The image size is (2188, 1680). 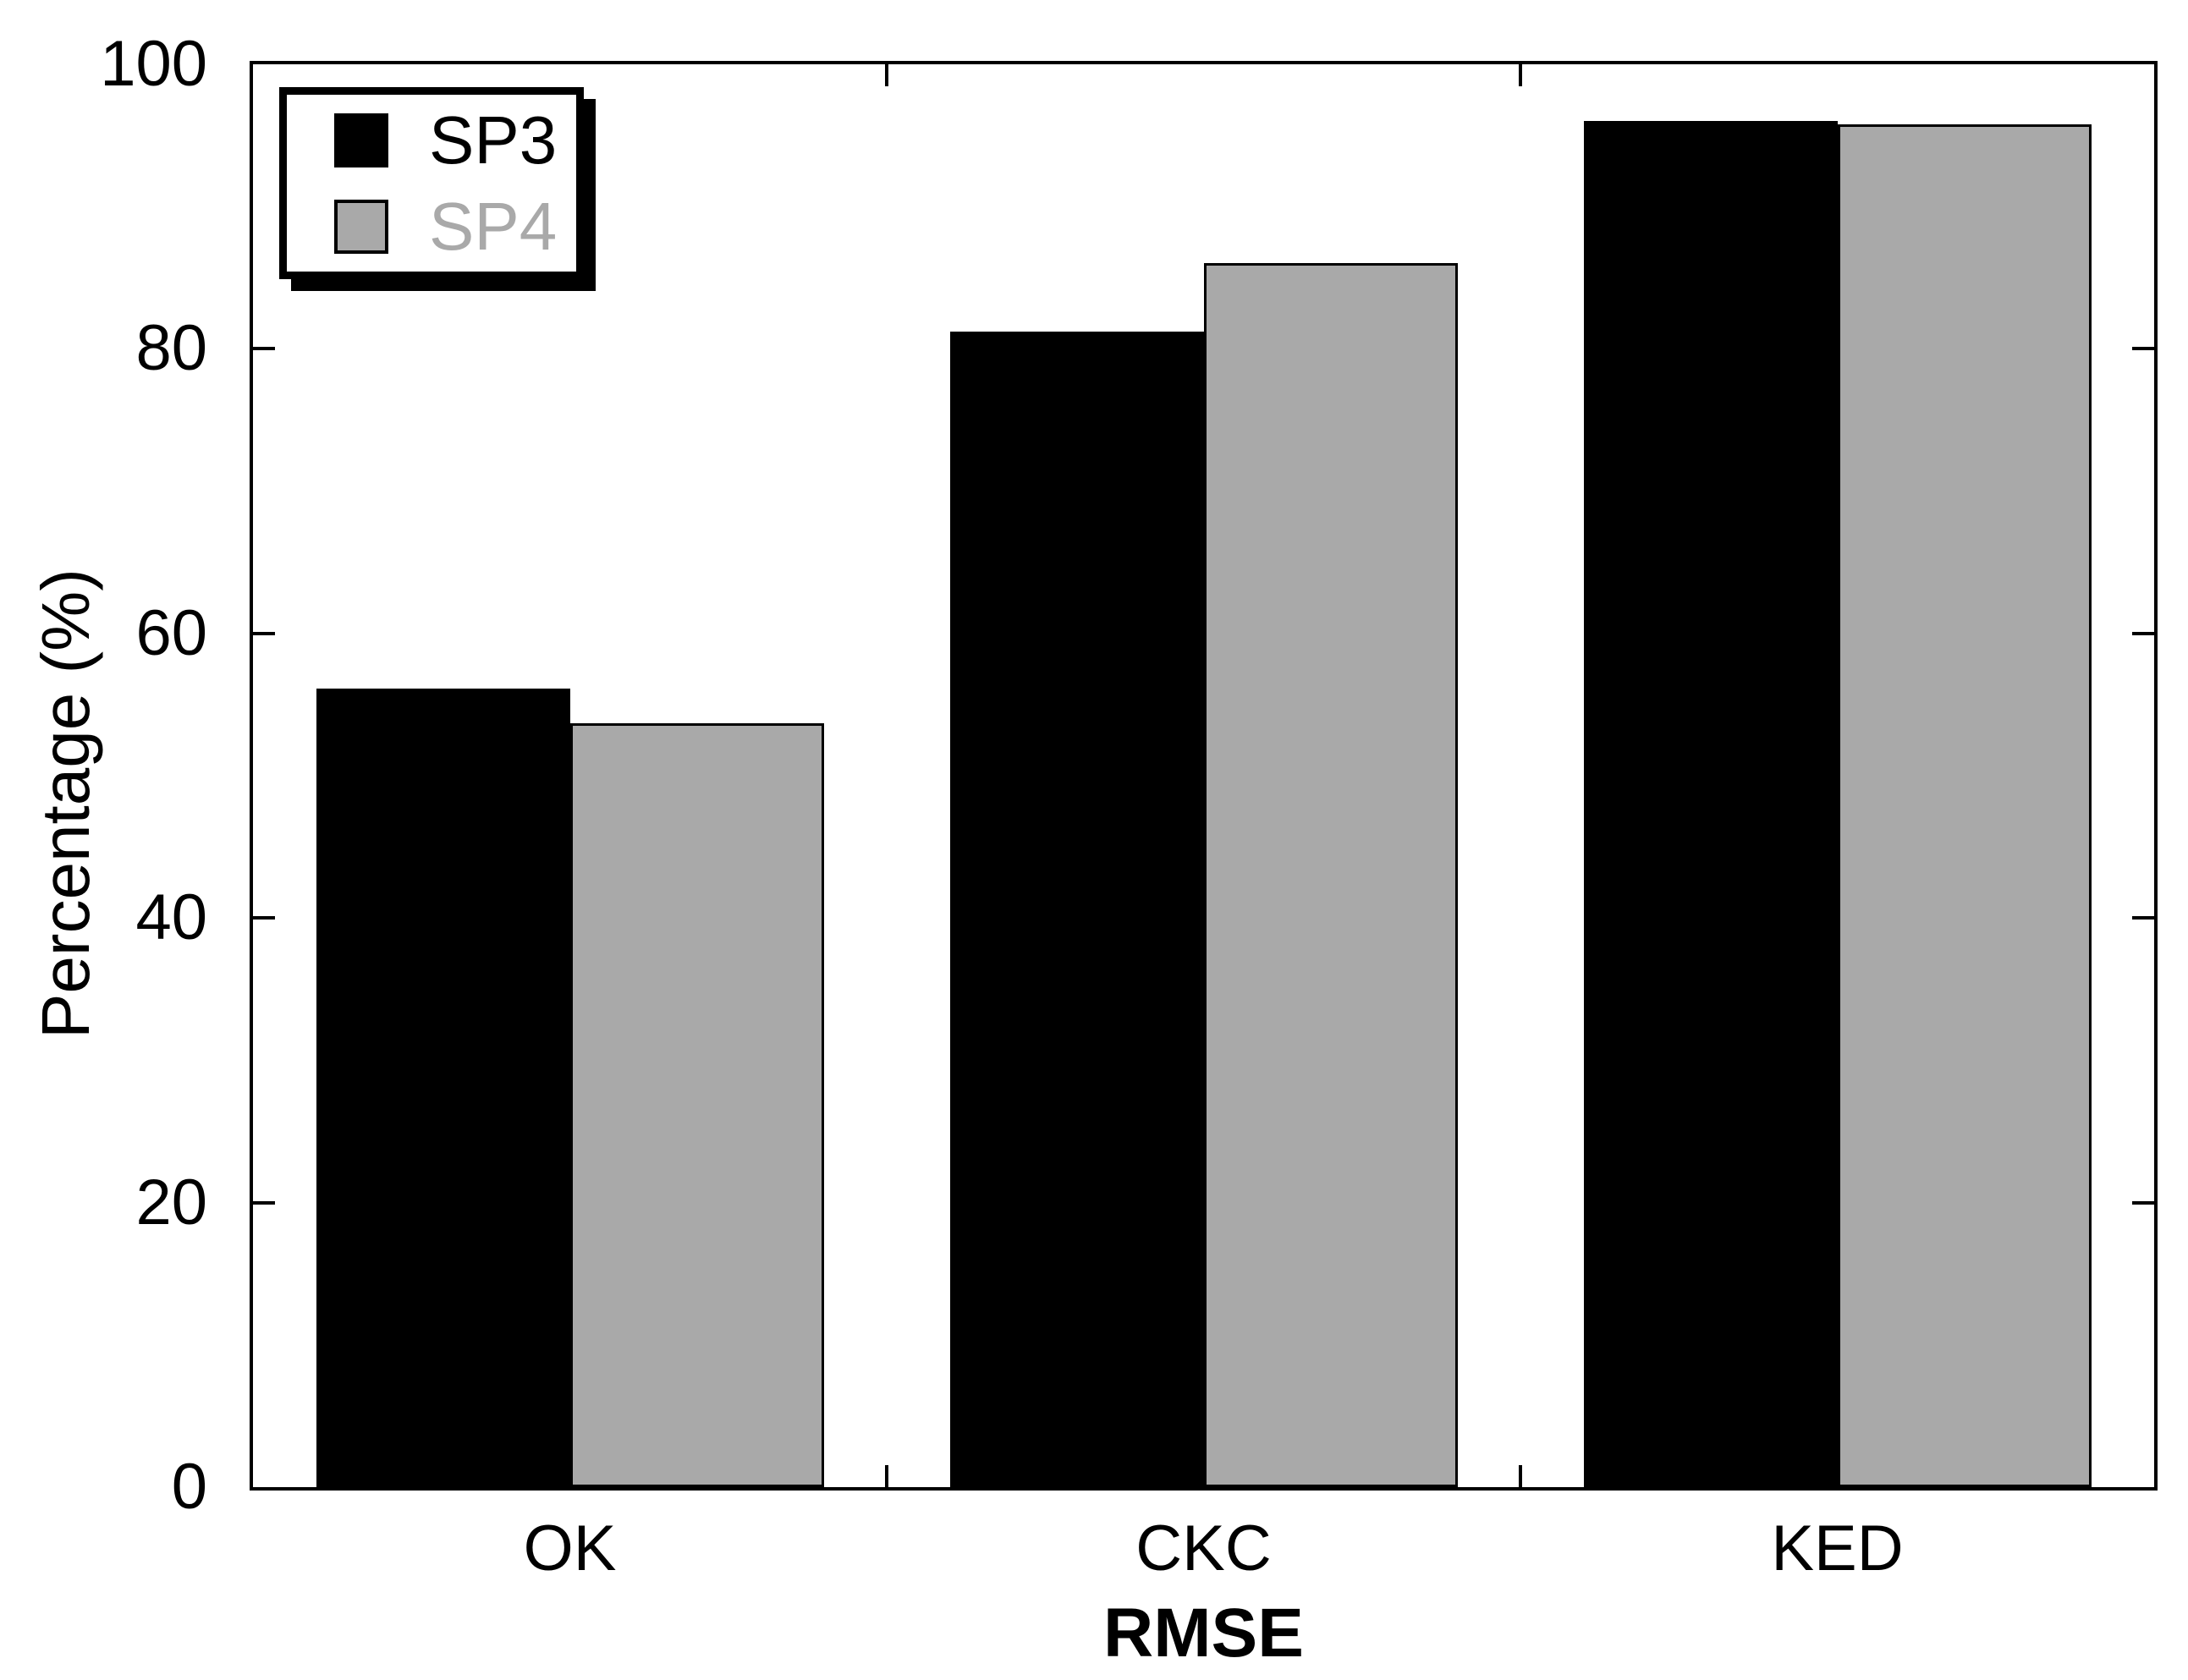 What do you see at coordinates (189, 1487) in the screenshot?
I see `y-tick-label-0: 0` at bounding box center [189, 1487].